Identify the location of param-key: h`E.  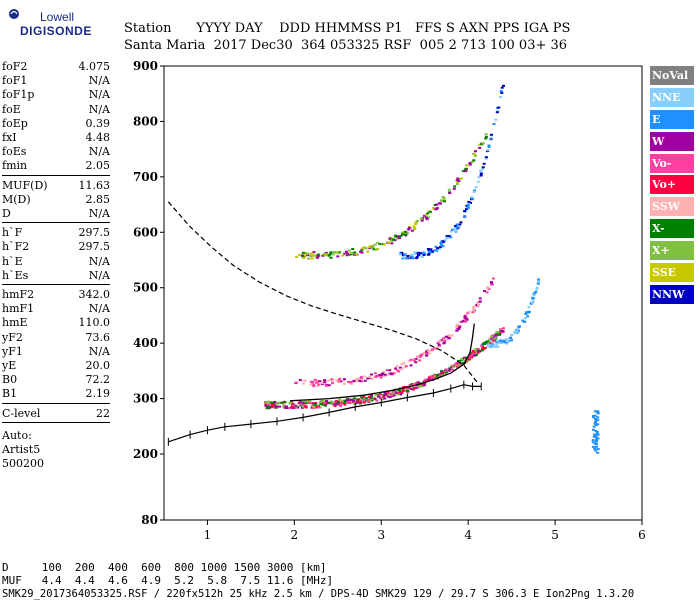
(12, 261).